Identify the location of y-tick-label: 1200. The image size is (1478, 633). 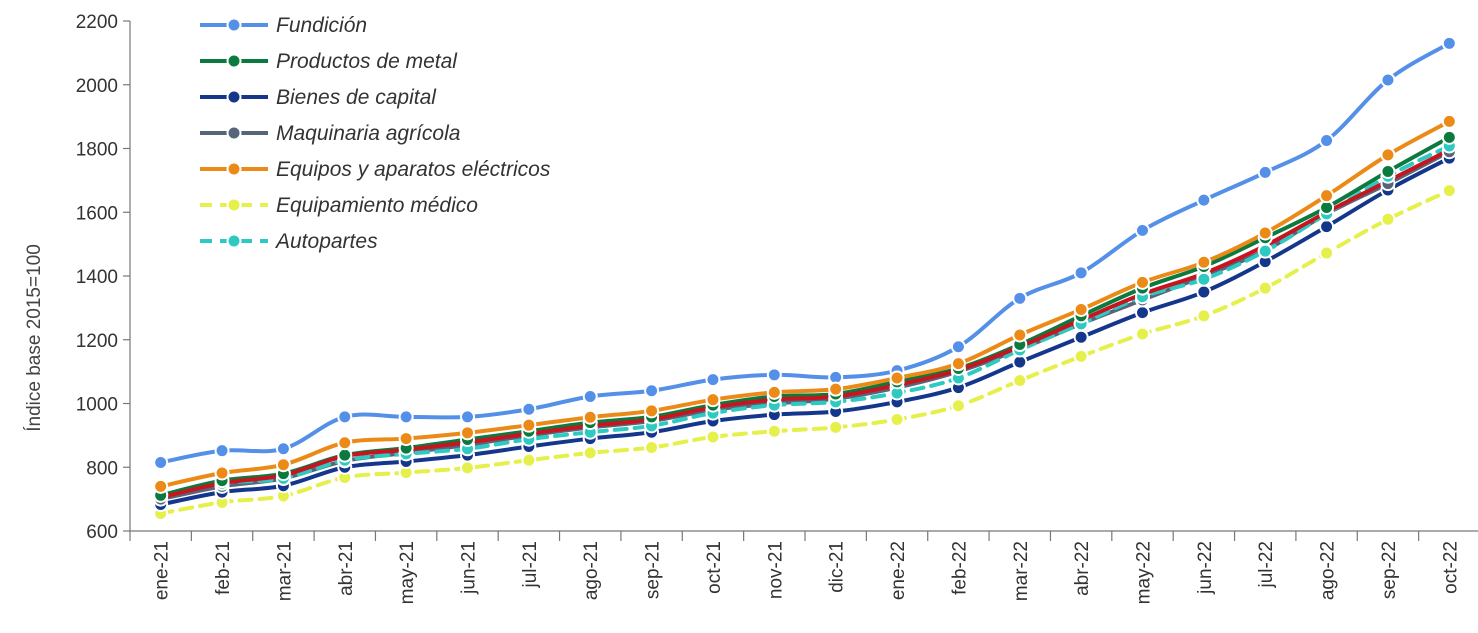
(97, 341).